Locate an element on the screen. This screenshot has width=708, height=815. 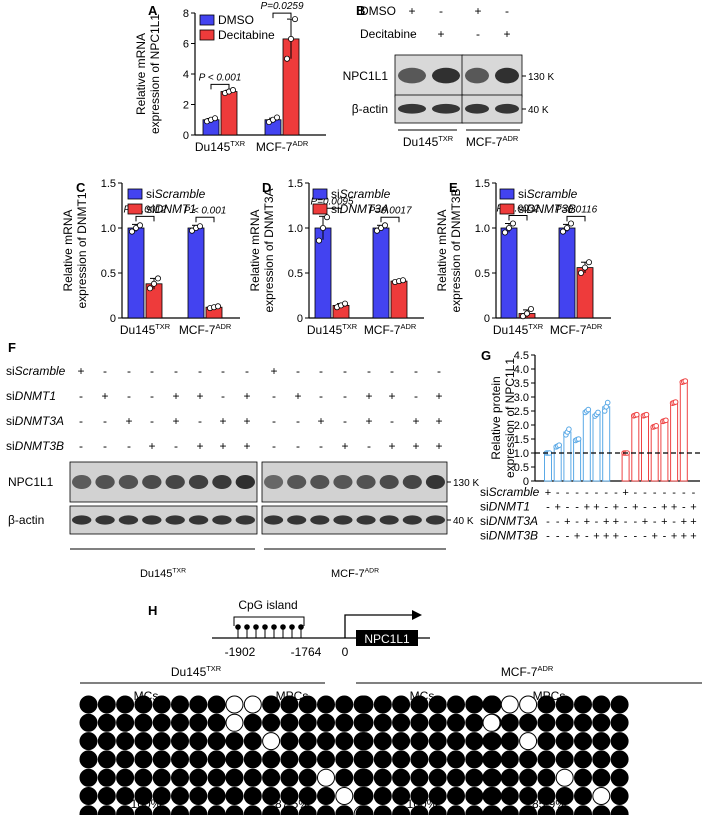
y-tick-label: 1.0 is located at coordinates (108, 229).